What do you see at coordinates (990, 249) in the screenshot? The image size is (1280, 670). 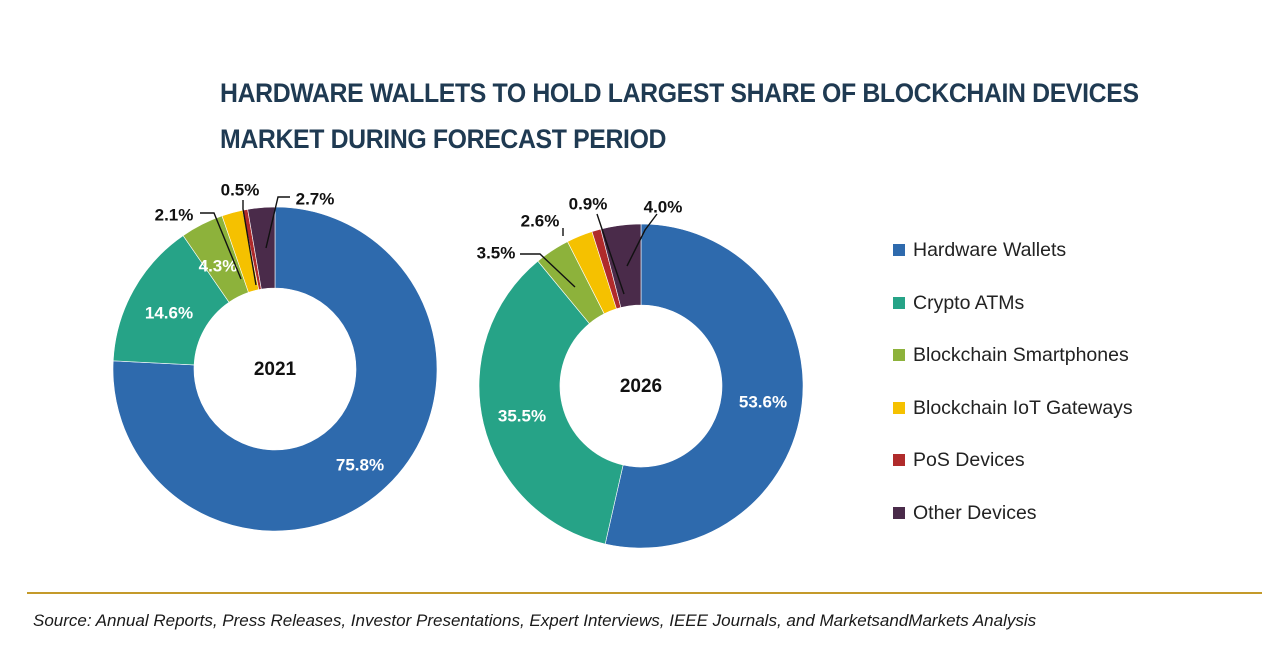 I see `legend-label: Hardware Wallets` at bounding box center [990, 249].